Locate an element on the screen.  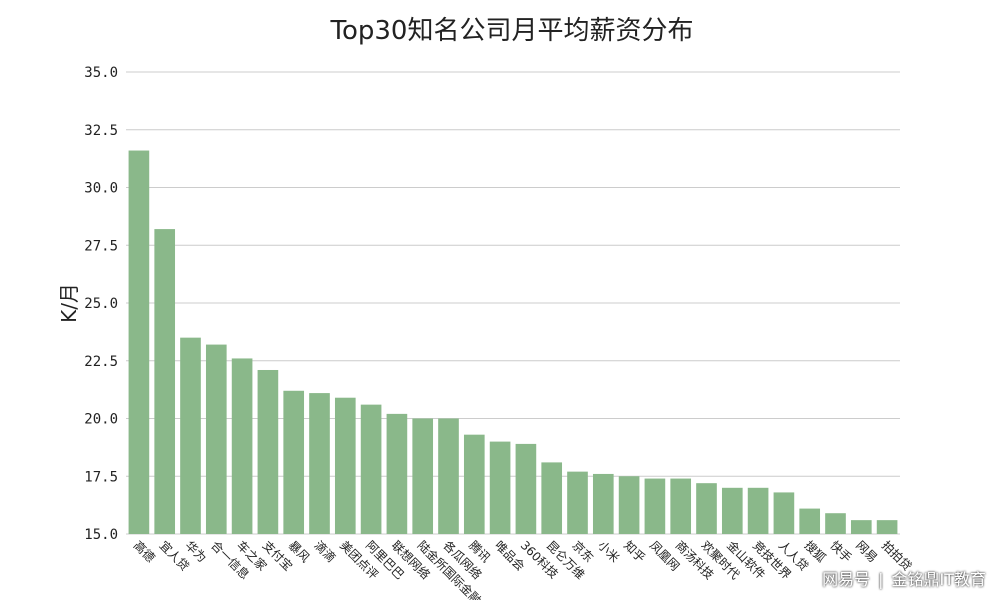
y-tick-label: 27.5 is located at coordinates (101, 246).